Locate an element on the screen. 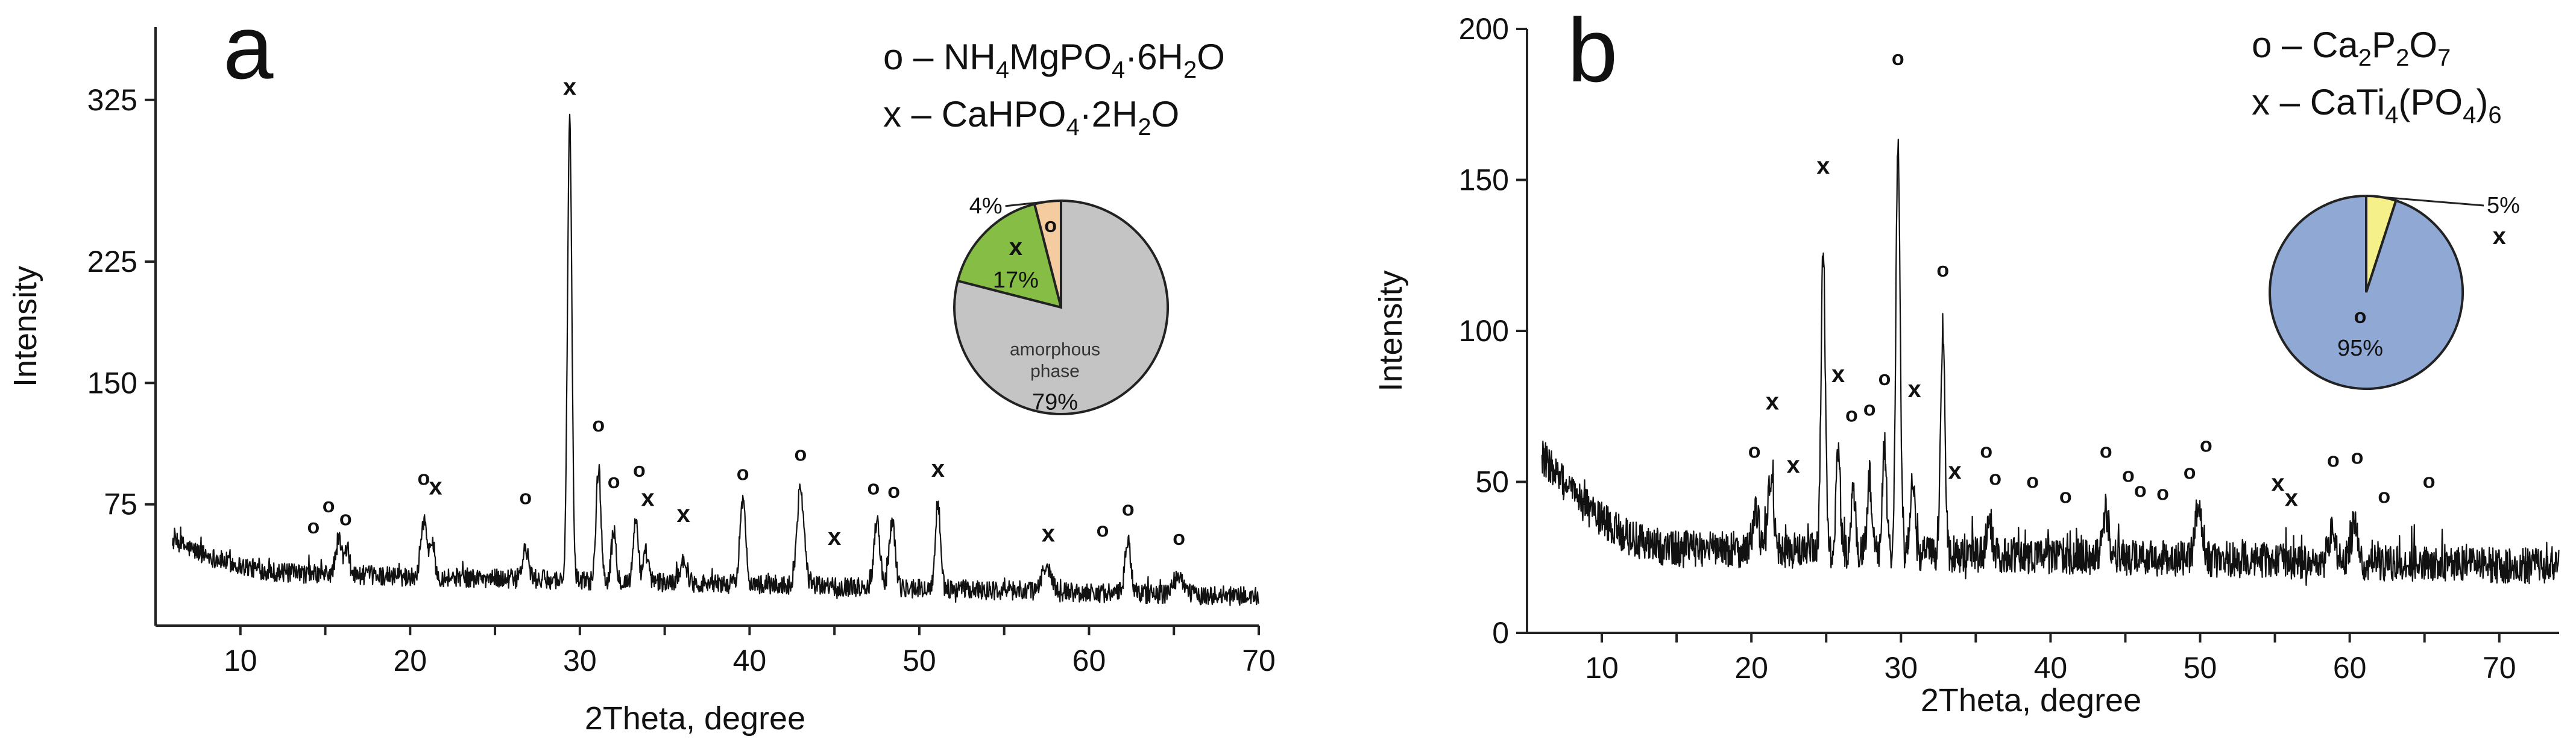 The image size is (2576, 751). legend-entry: o – NH4​MgPO4​·6H2​O is located at coordinates (1054, 60).